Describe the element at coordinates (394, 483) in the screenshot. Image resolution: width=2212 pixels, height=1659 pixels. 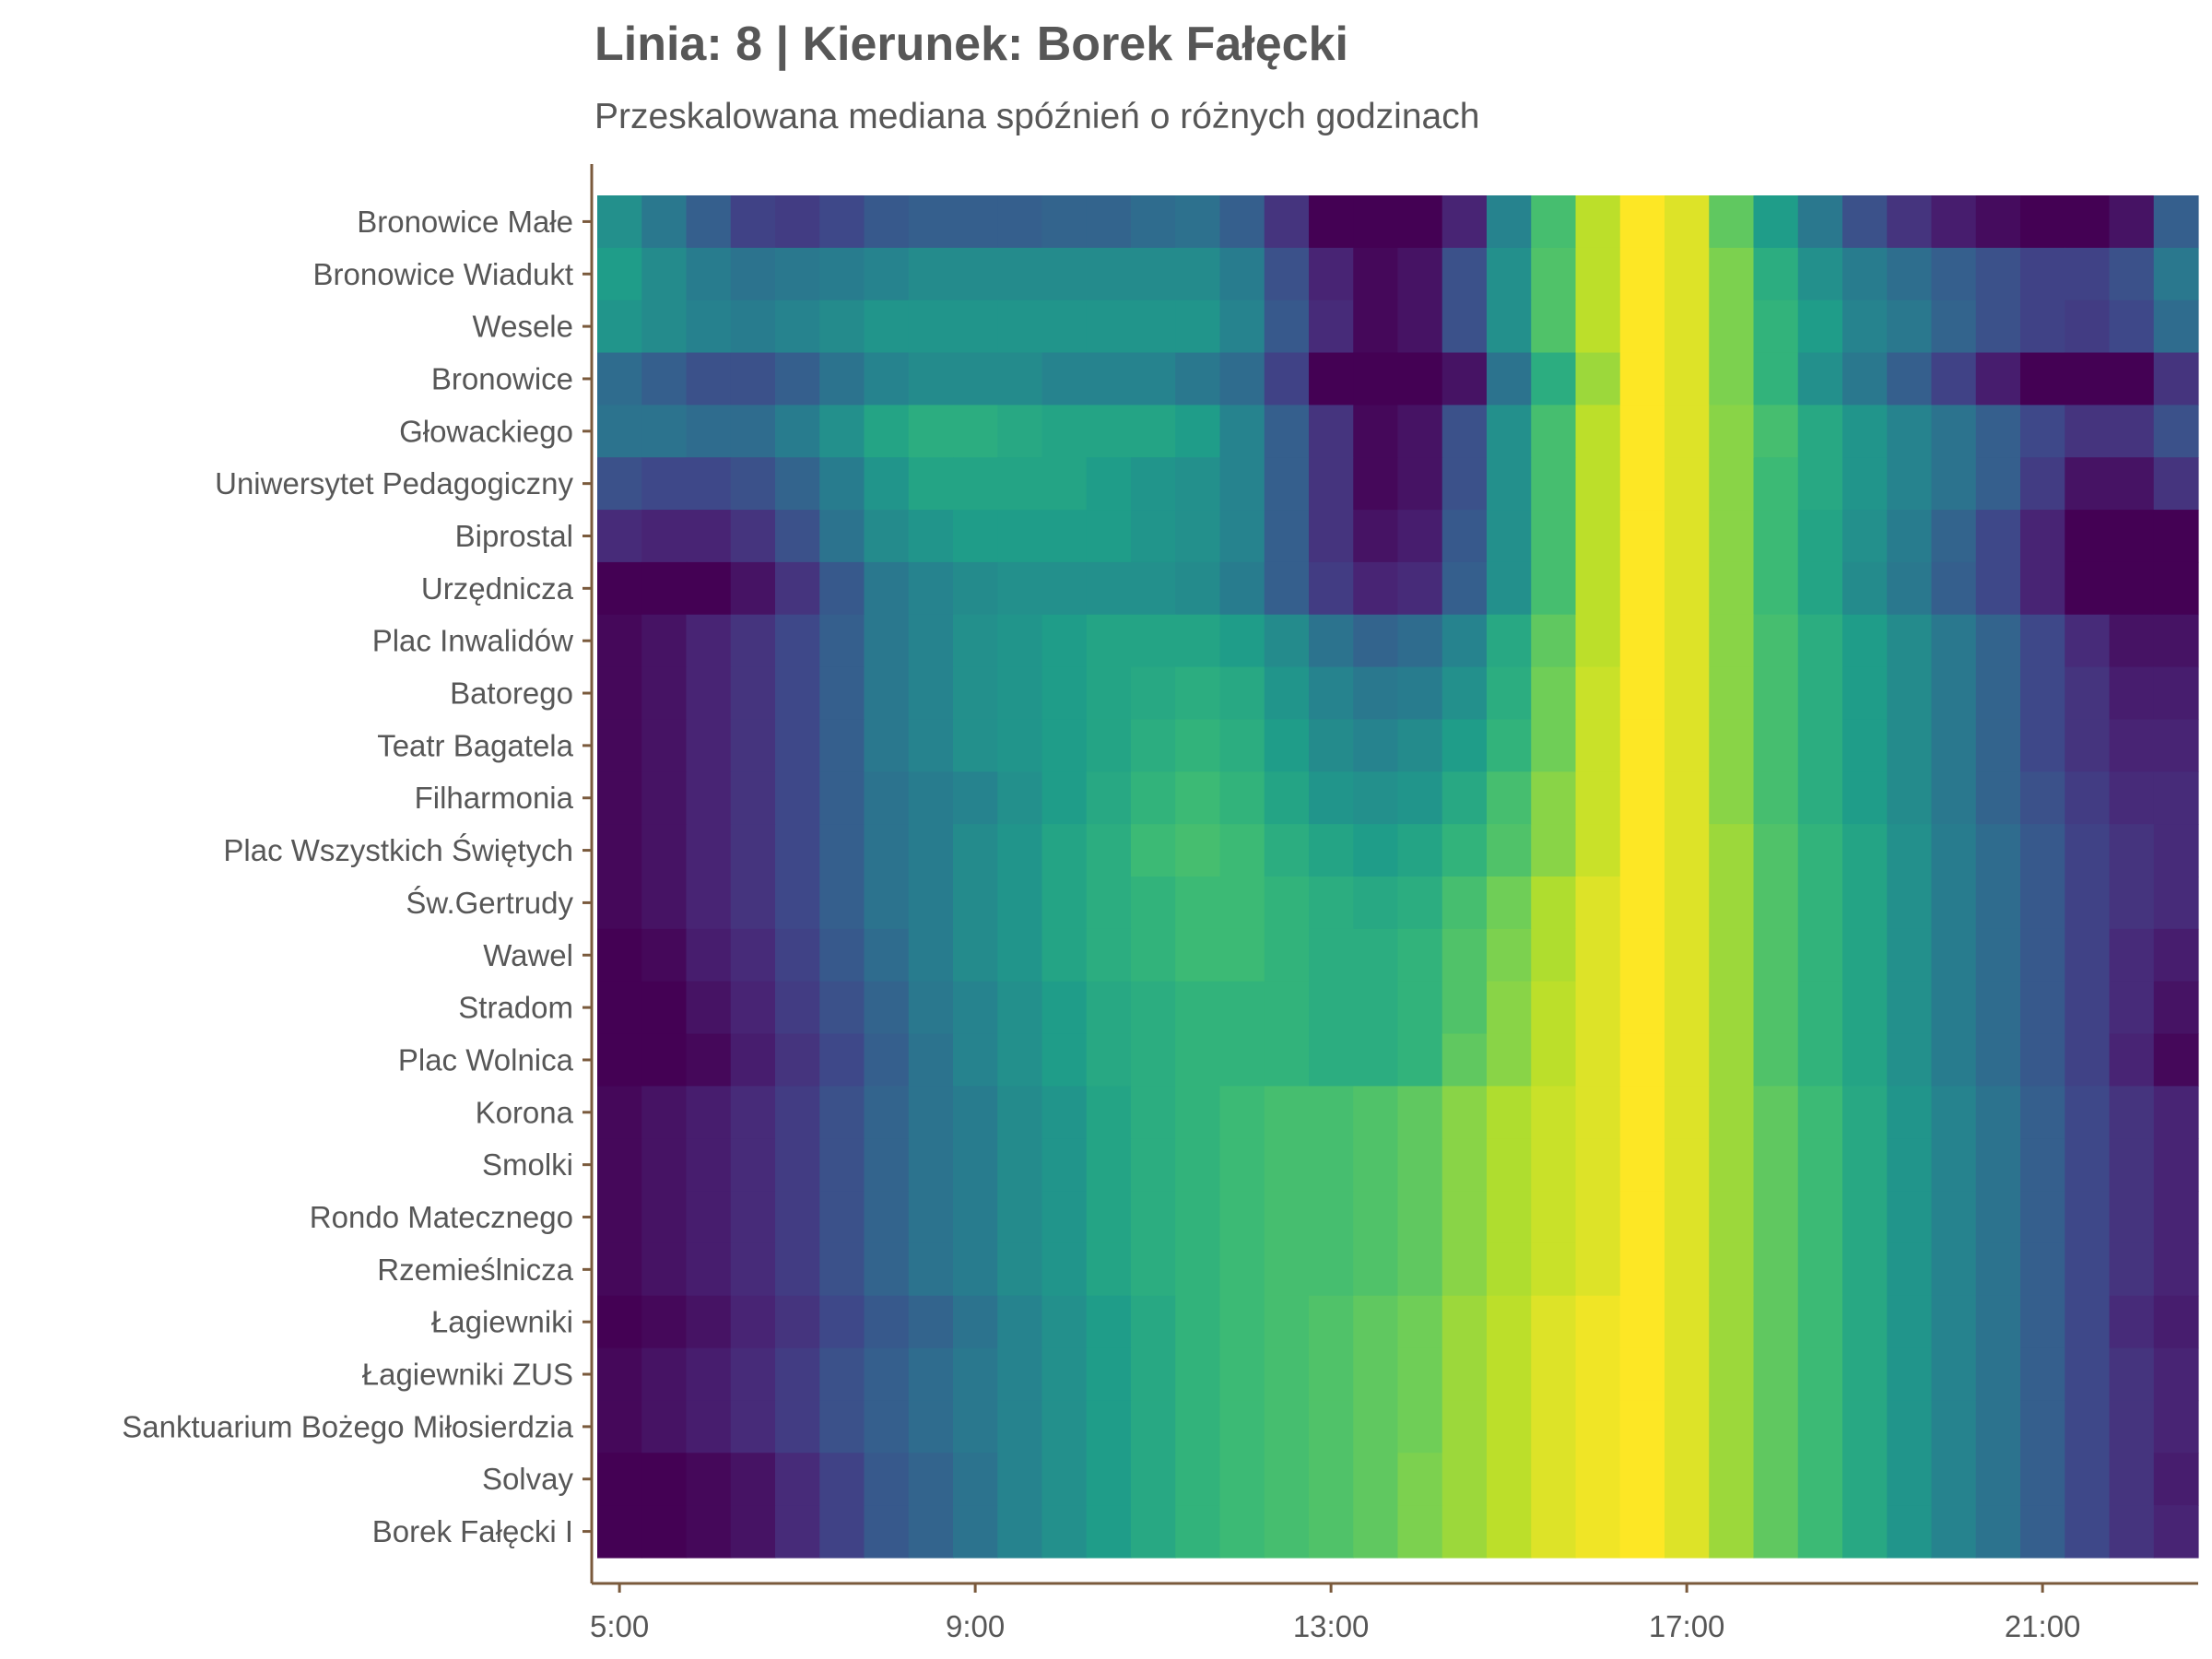
I see `y-tick-label: Uniwersytet Pedagogiczny` at that location.